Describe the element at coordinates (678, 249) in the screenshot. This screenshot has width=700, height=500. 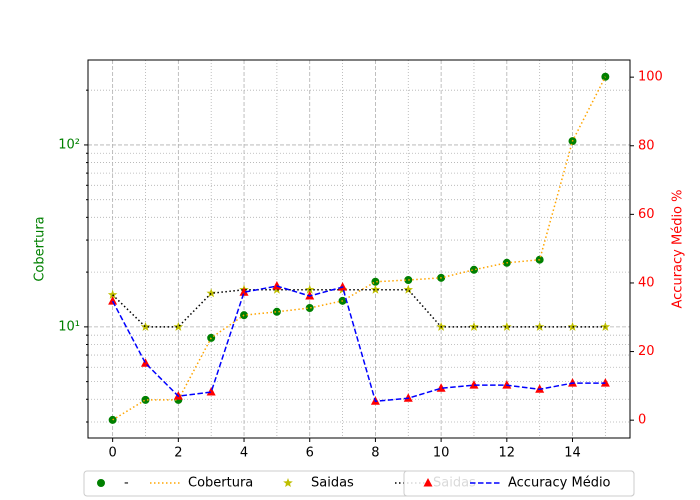
I see `y2-axis-label: Accuracy Médio %` at that location.